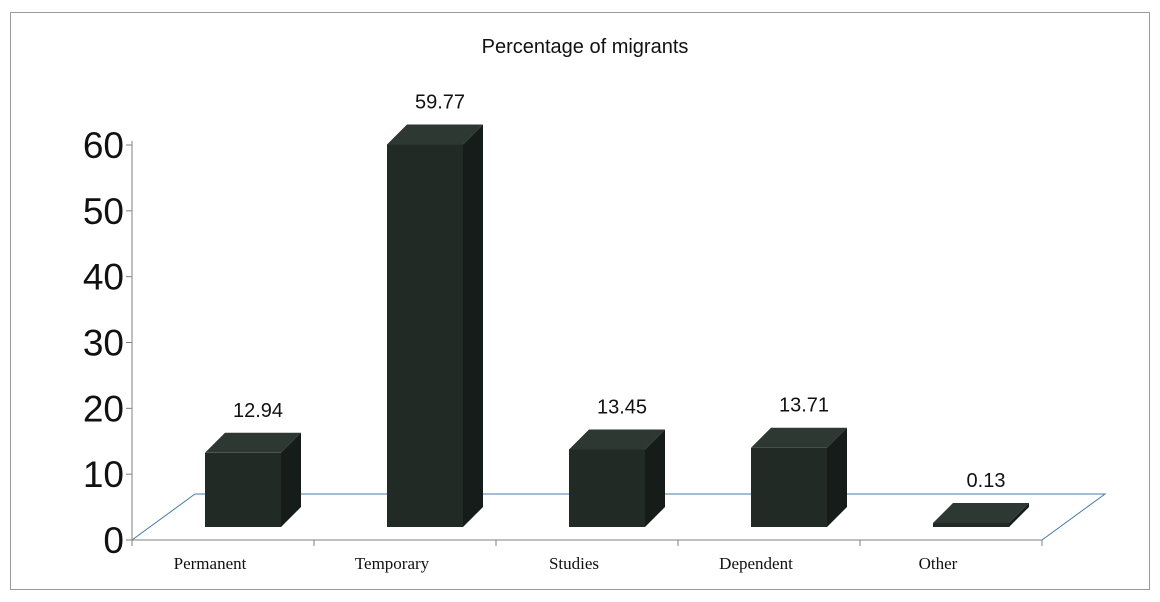  Describe the element at coordinates (938, 563) in the screenshot. I see `x-tick-label: Other` at that location.